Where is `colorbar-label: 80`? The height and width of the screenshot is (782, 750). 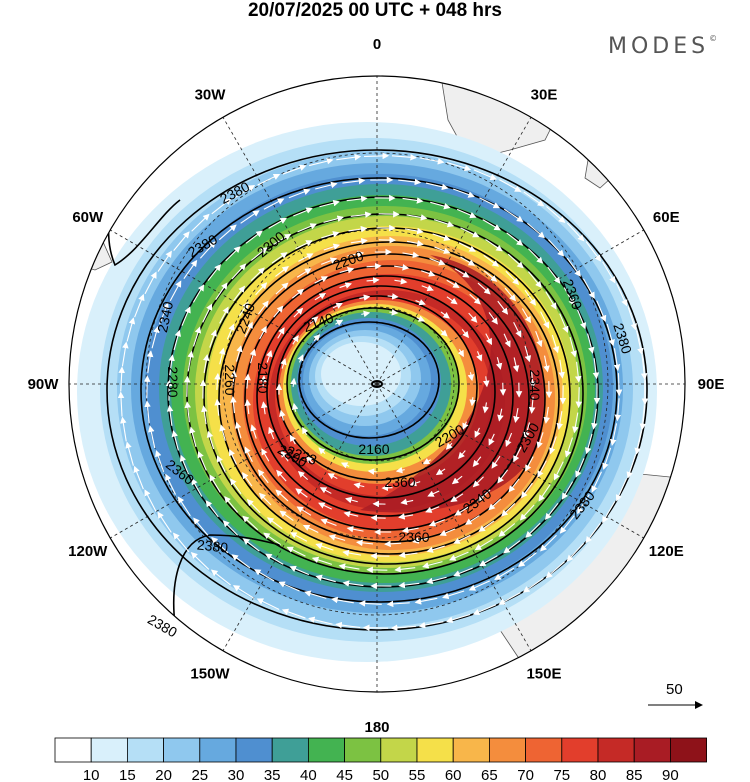 colorbar-label: 80 is located at coordinates (598, 774).